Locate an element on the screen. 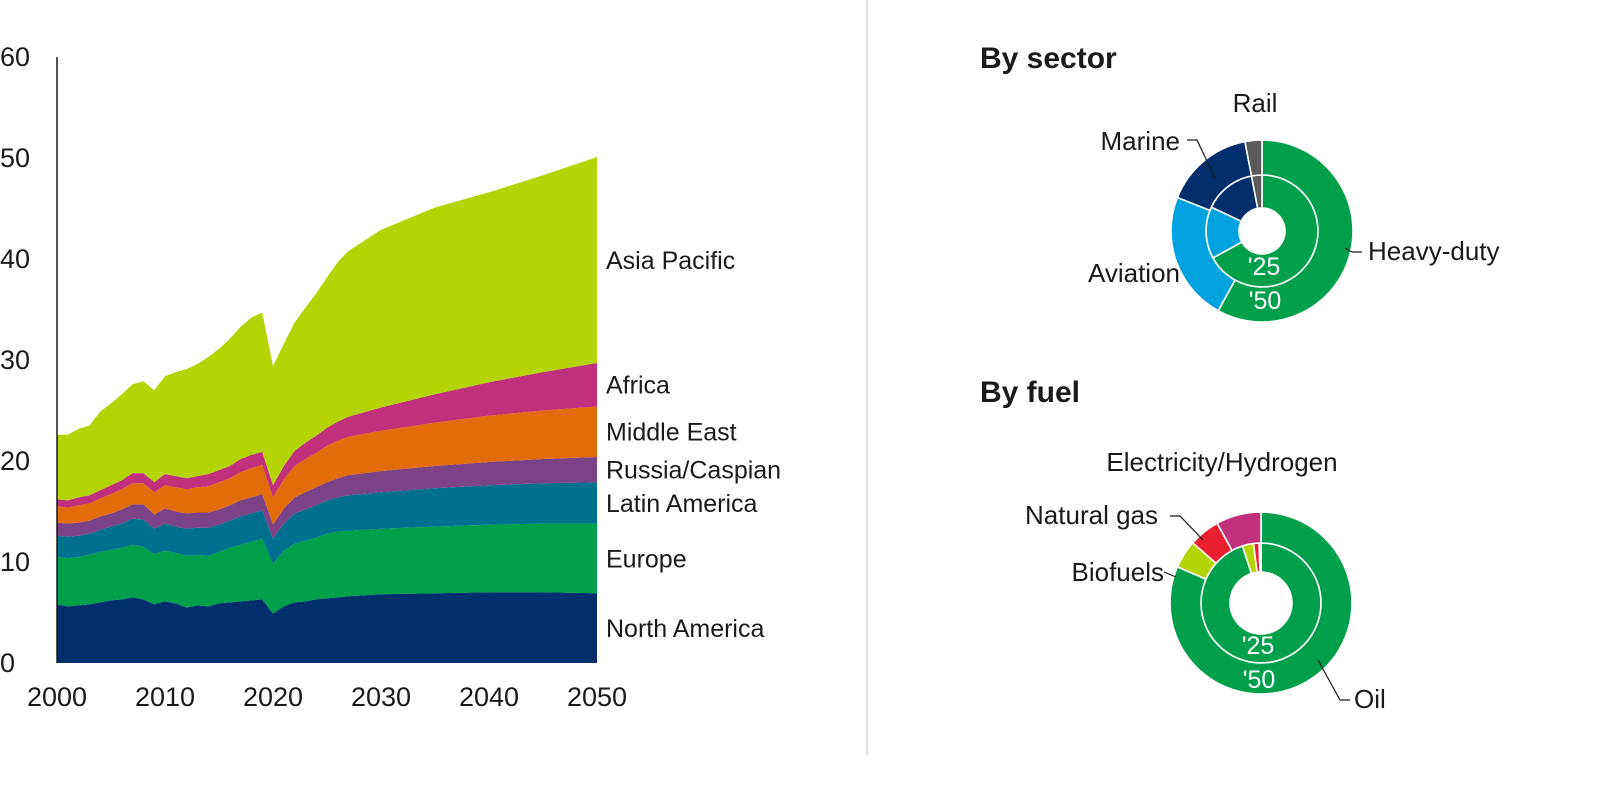 This screenshot has width=1620, height=806. region-label-europe: Europe is located at coordinates (646, 560).